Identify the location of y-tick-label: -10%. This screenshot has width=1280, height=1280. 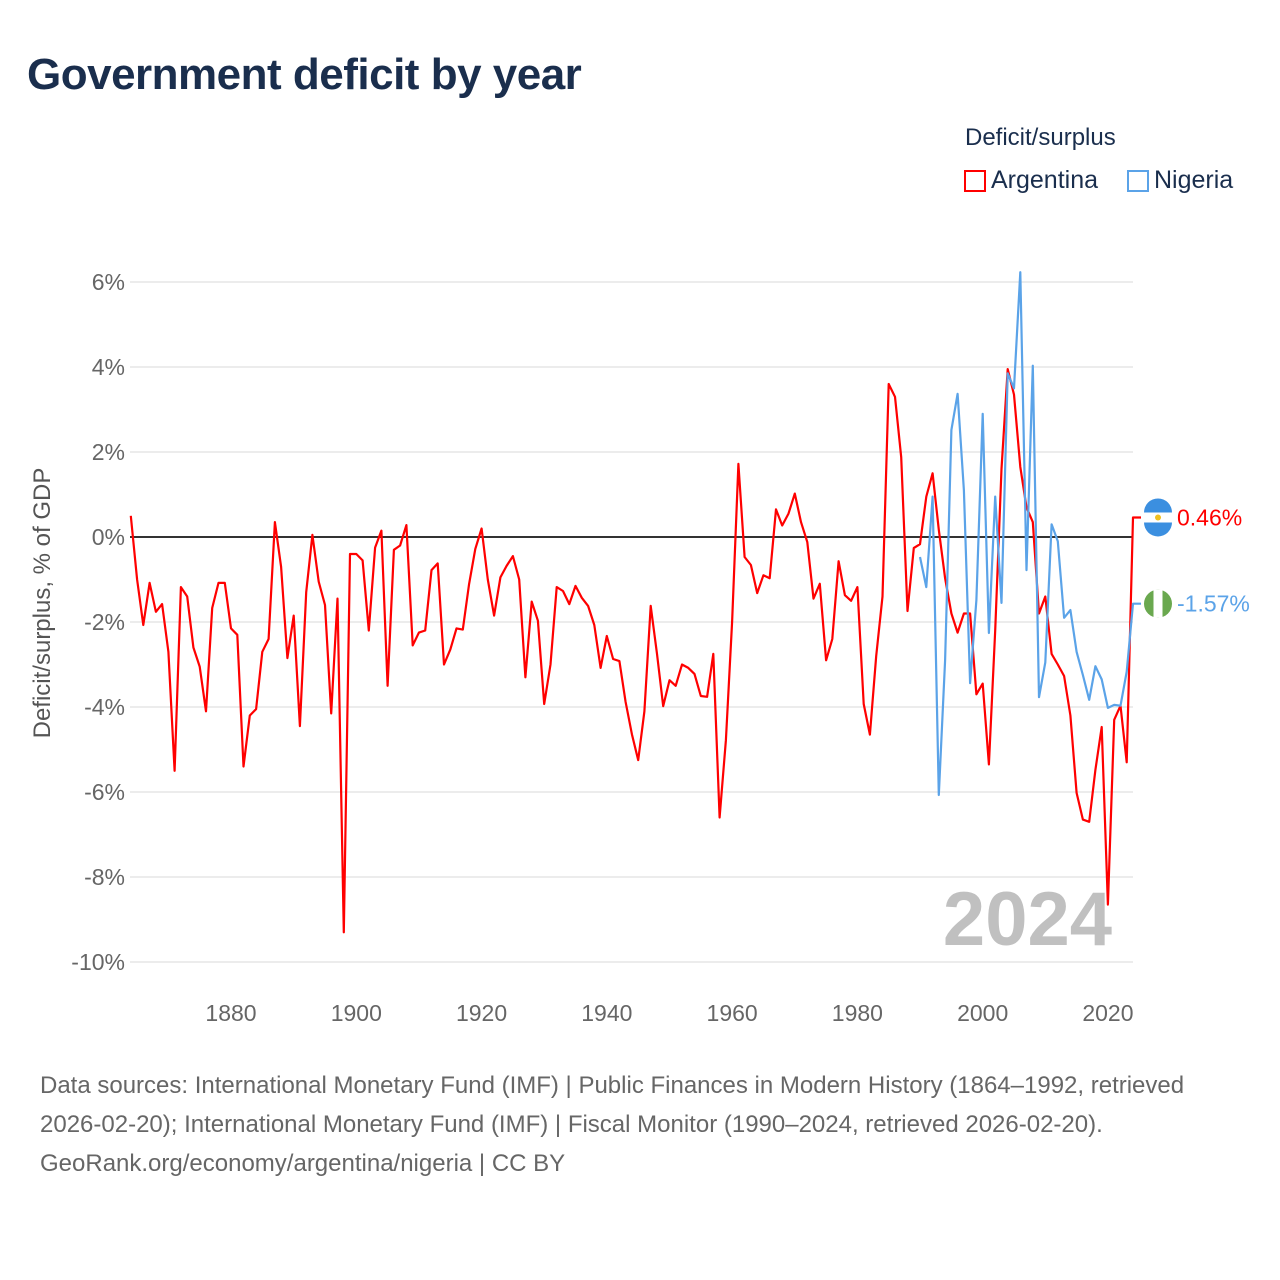
(98, 962).